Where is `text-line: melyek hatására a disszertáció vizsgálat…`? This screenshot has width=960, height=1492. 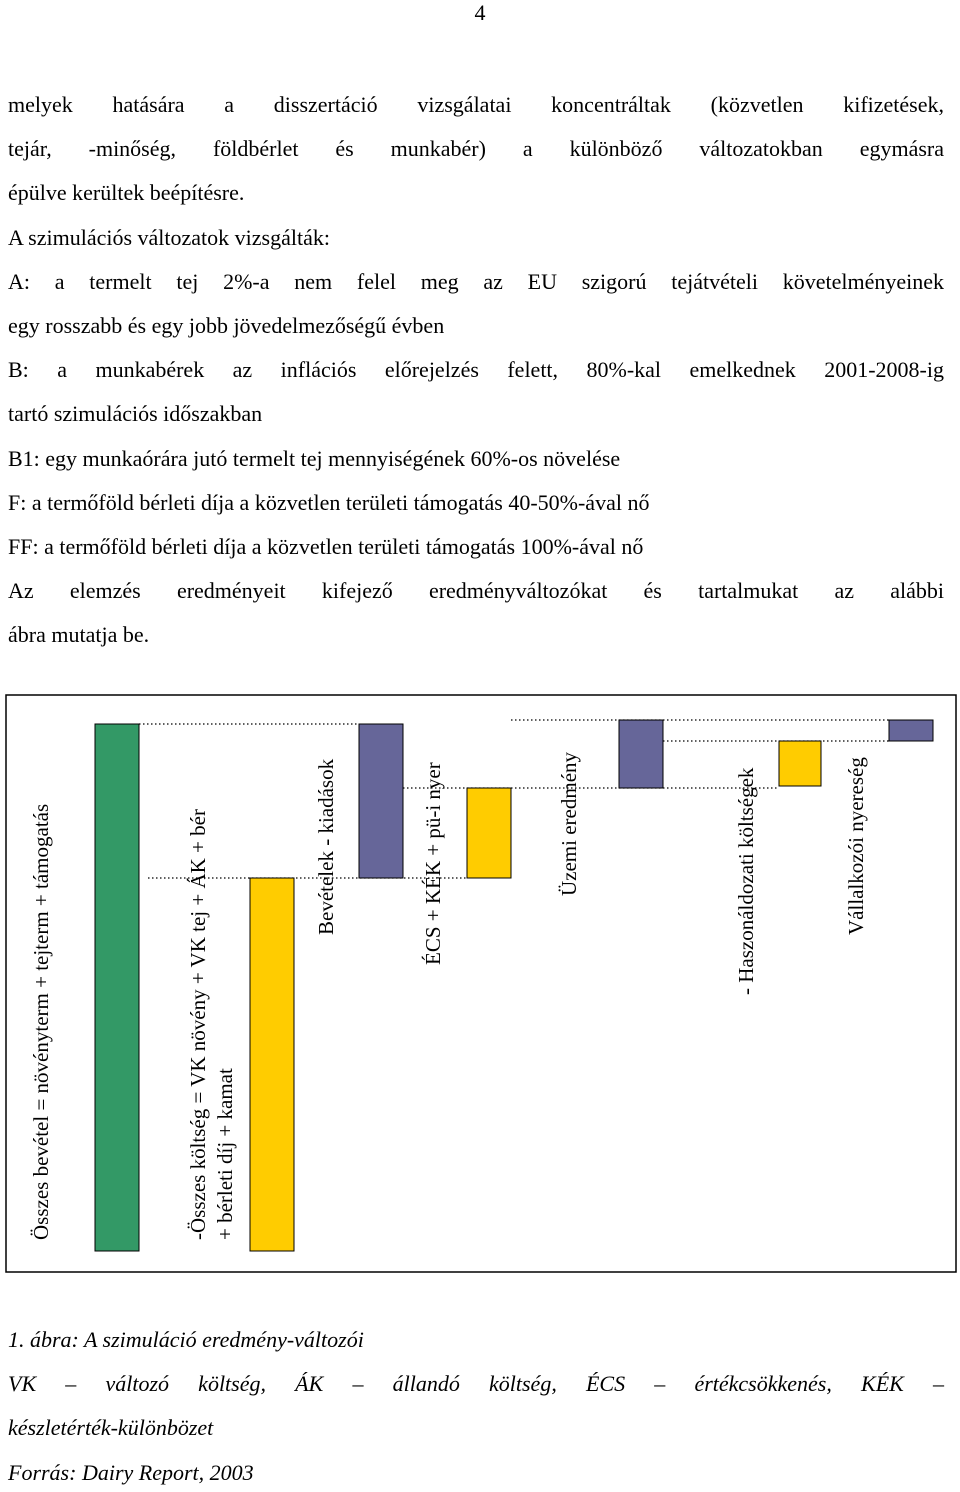
text-line: melyek hatására a disszertáció vizsgálat… is located at coordinates (476, 104).